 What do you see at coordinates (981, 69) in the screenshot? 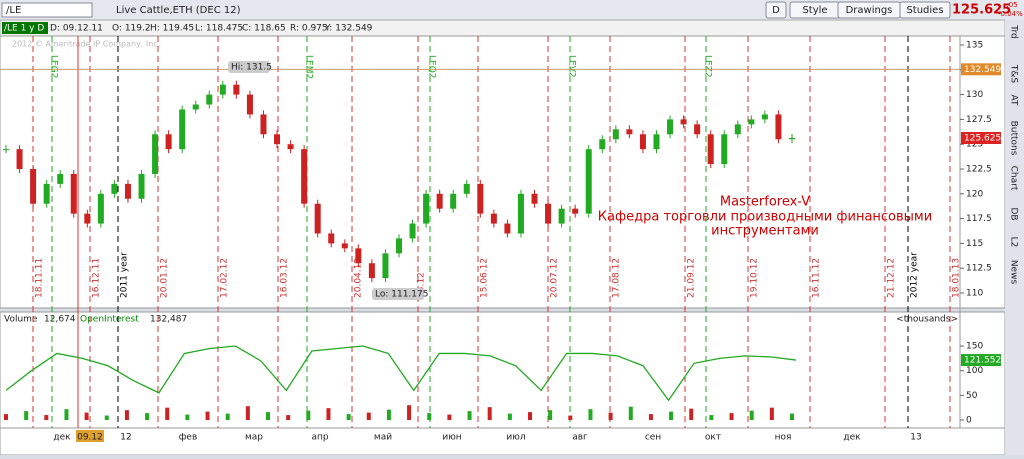
I see `y-marker-box` at bounding box center [981, 69].